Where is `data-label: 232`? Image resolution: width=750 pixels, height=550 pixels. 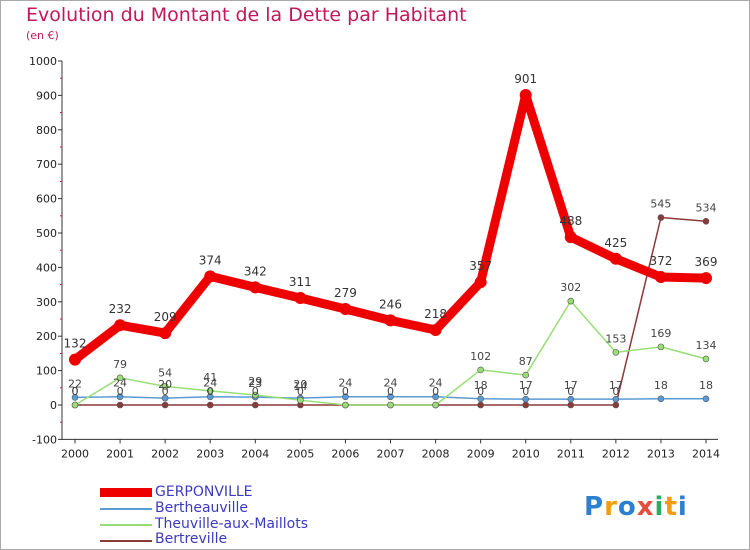
data-label: 232 is located at coordinates (120, 309).